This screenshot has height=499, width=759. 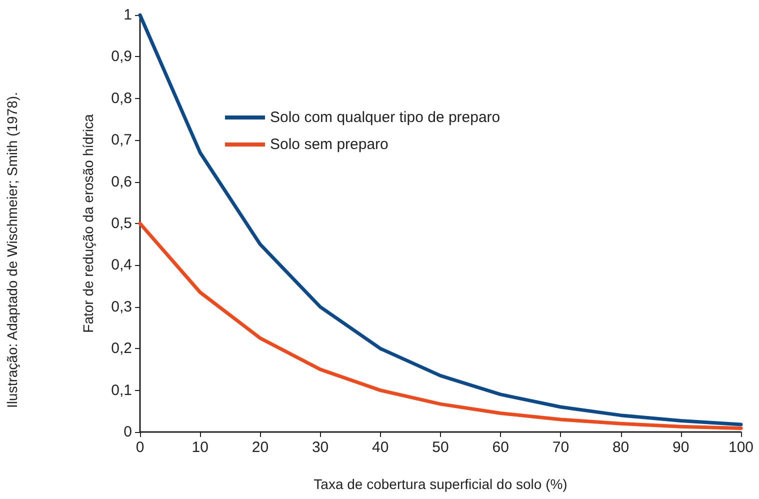 What do you see at coordinates (621, 447) in the screenshot?
I see `x-tick-label: 80` at bounding box center [621, 447].